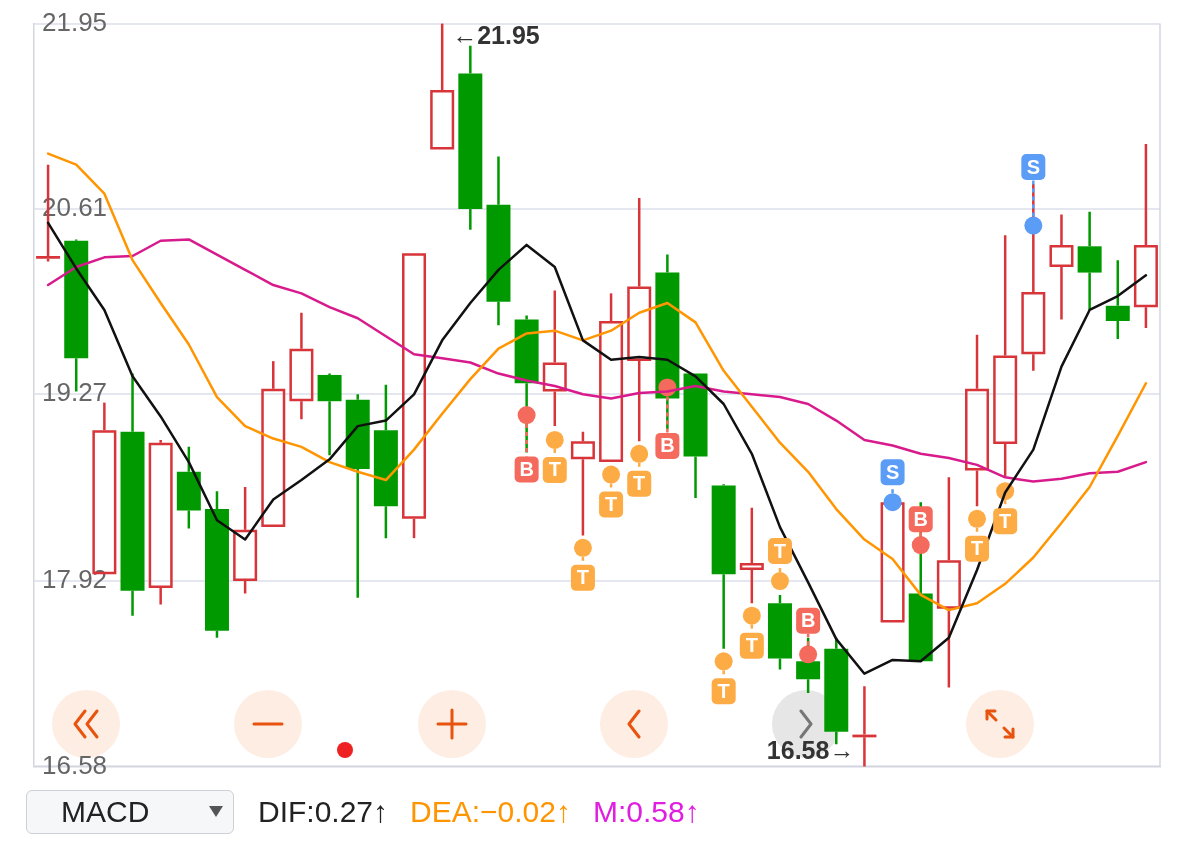 The height and width of the screenshot is (845, 1179). I want to click on y-tick-label: 16.58, so click(75, 764).